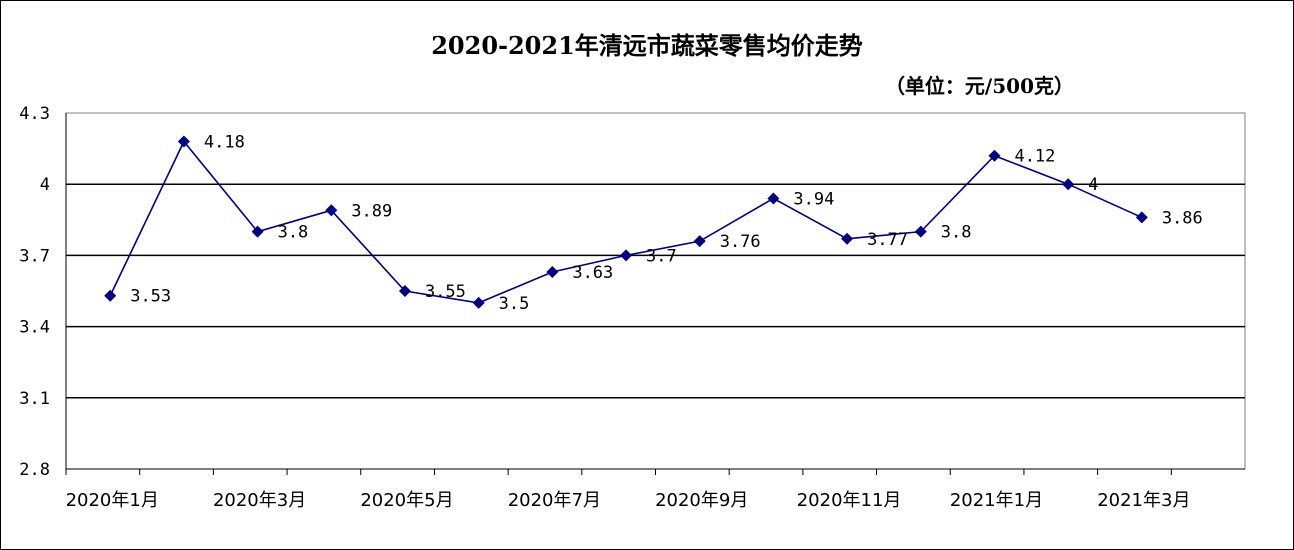 Image resolution: width=1294 pixels, height=550 pixels. I want to click on data-label: 3.77, so click(887, 240).